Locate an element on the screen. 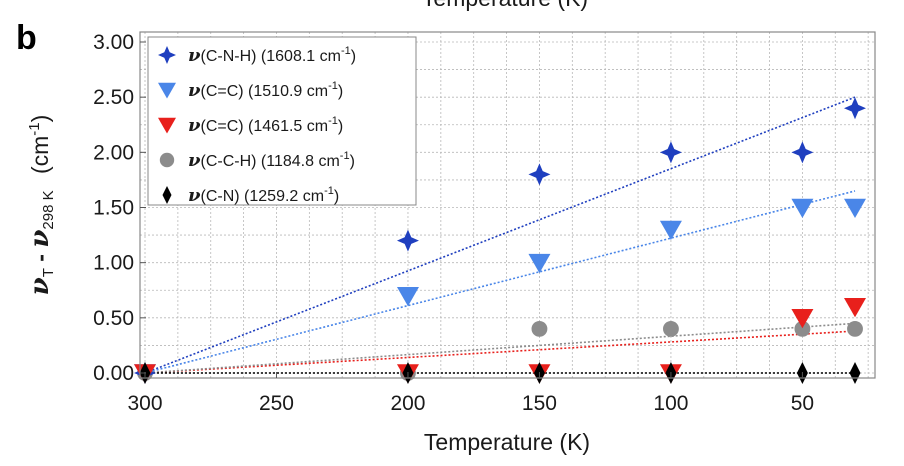 The width and height of the screenshot is (904, 466). y-tick-label: 0.00 is located at coordinates (113, 373).